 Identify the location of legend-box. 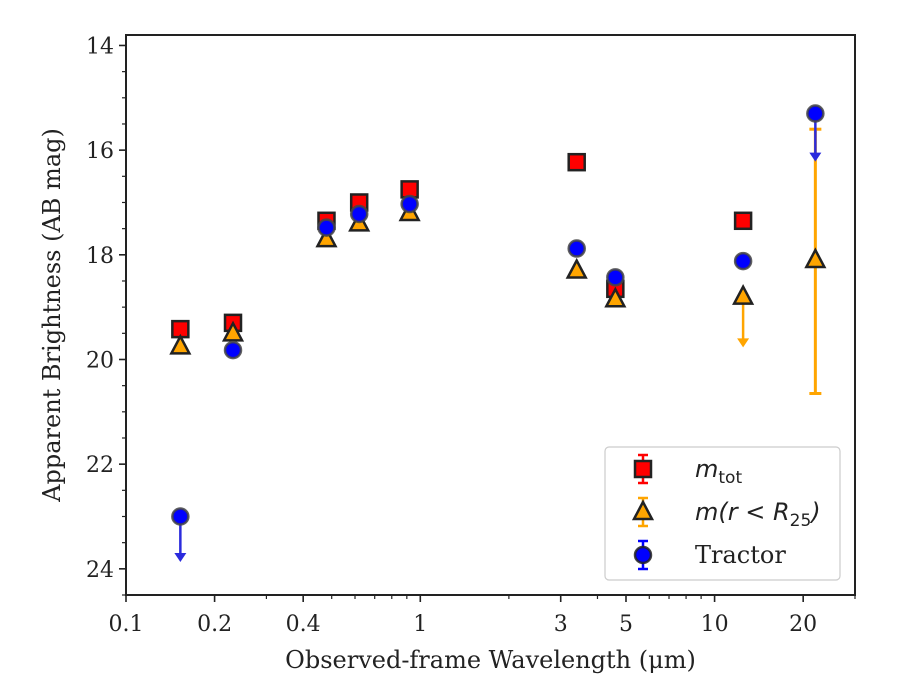
(722, 513).